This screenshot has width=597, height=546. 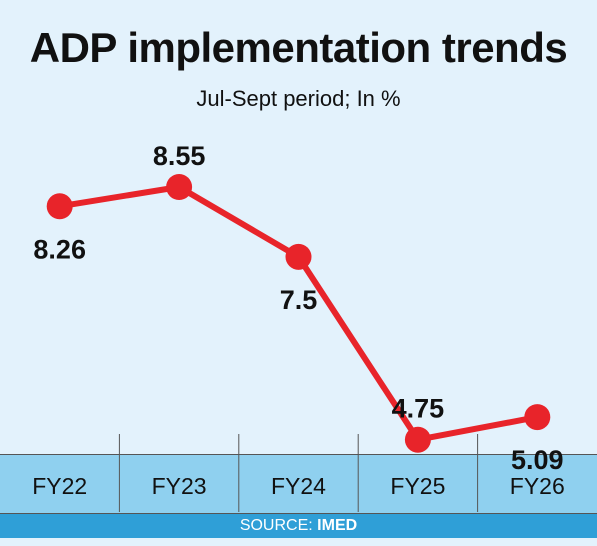 What do you see at coordinates (418, 409) in the screenshot?
I see `data-label: 4.75` at bounding box center [418, 409].